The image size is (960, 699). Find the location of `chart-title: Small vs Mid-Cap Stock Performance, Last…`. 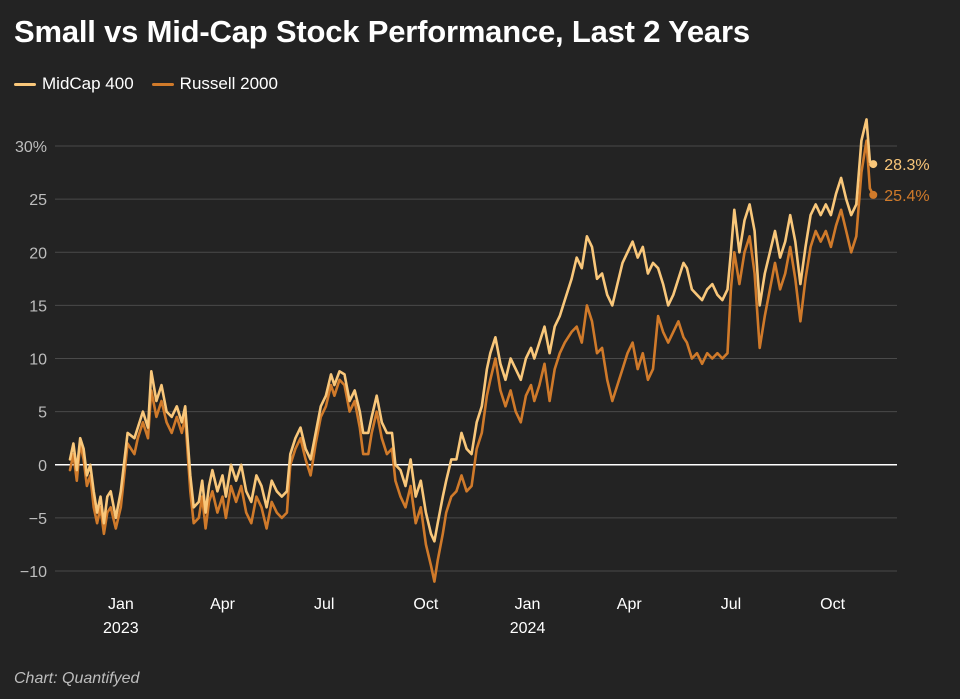

chart-title: Small vs Mid-Cap Stock Performance, Last… is located at coordinates (382, 31).